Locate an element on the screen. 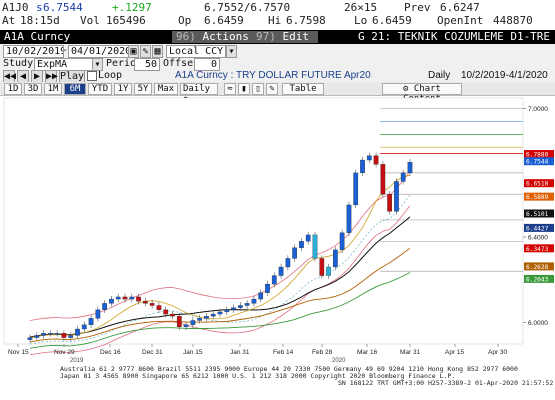 Image resolution: width=555 pixels, height=400 pixels. edit-icon: ✎ is located at coordinates (145, 51).